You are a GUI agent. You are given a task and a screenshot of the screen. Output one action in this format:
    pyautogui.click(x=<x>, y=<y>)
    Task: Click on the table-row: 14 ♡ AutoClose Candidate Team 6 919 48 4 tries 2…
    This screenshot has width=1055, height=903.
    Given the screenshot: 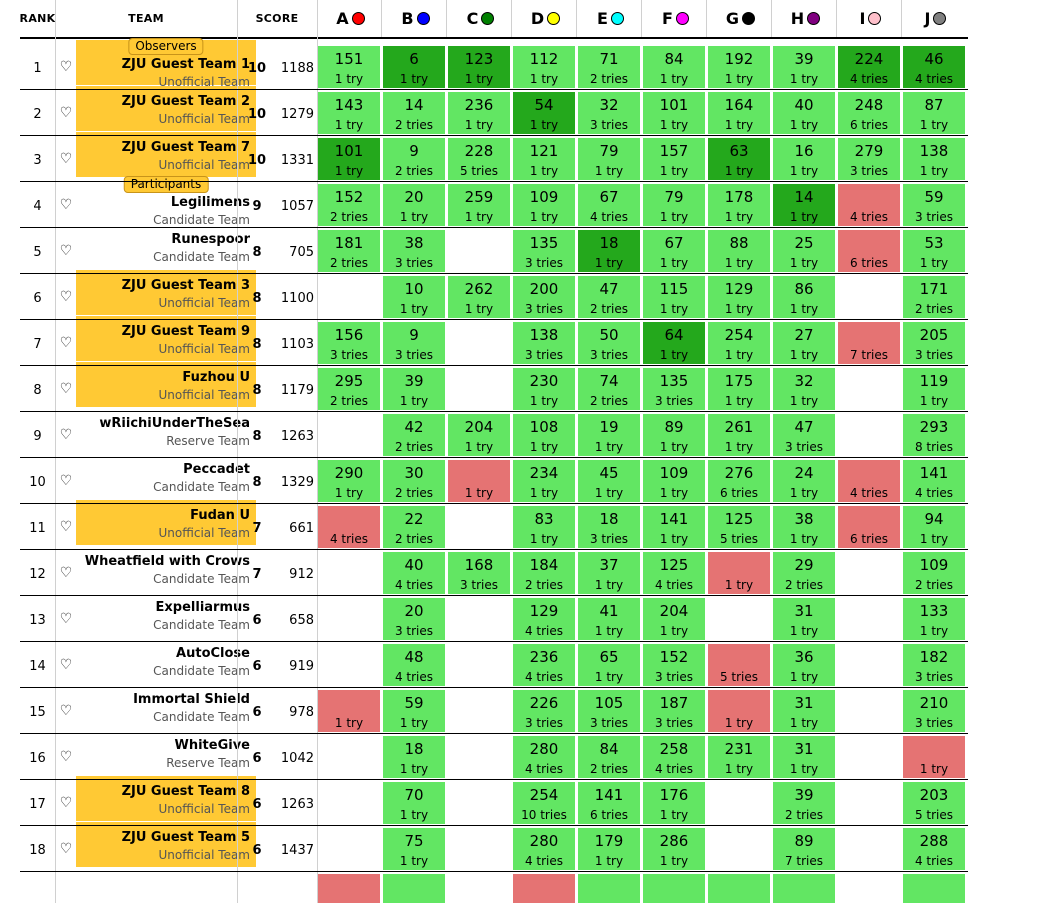 What is the action you would take?
    pyautogui.click(x=494, y=667)
    